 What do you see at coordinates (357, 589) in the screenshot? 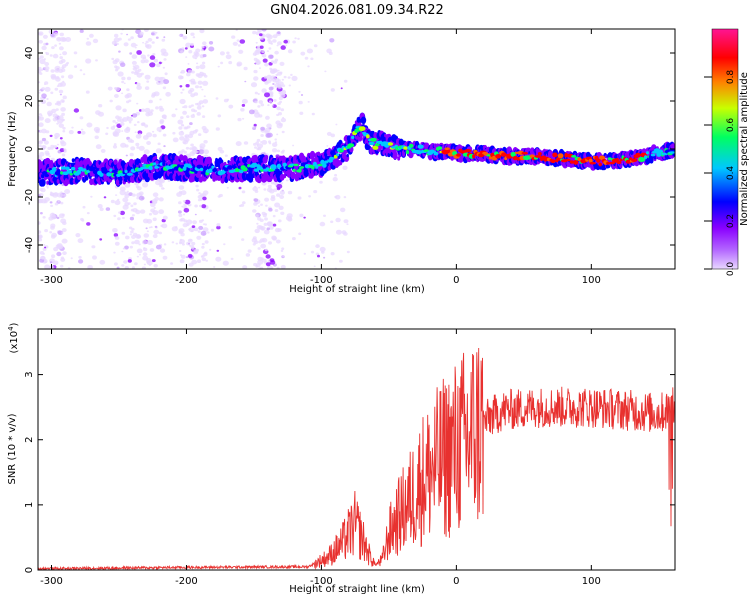
I see `snr-xlabel: Height of straight line (km)` at bounding box center [357, 589].